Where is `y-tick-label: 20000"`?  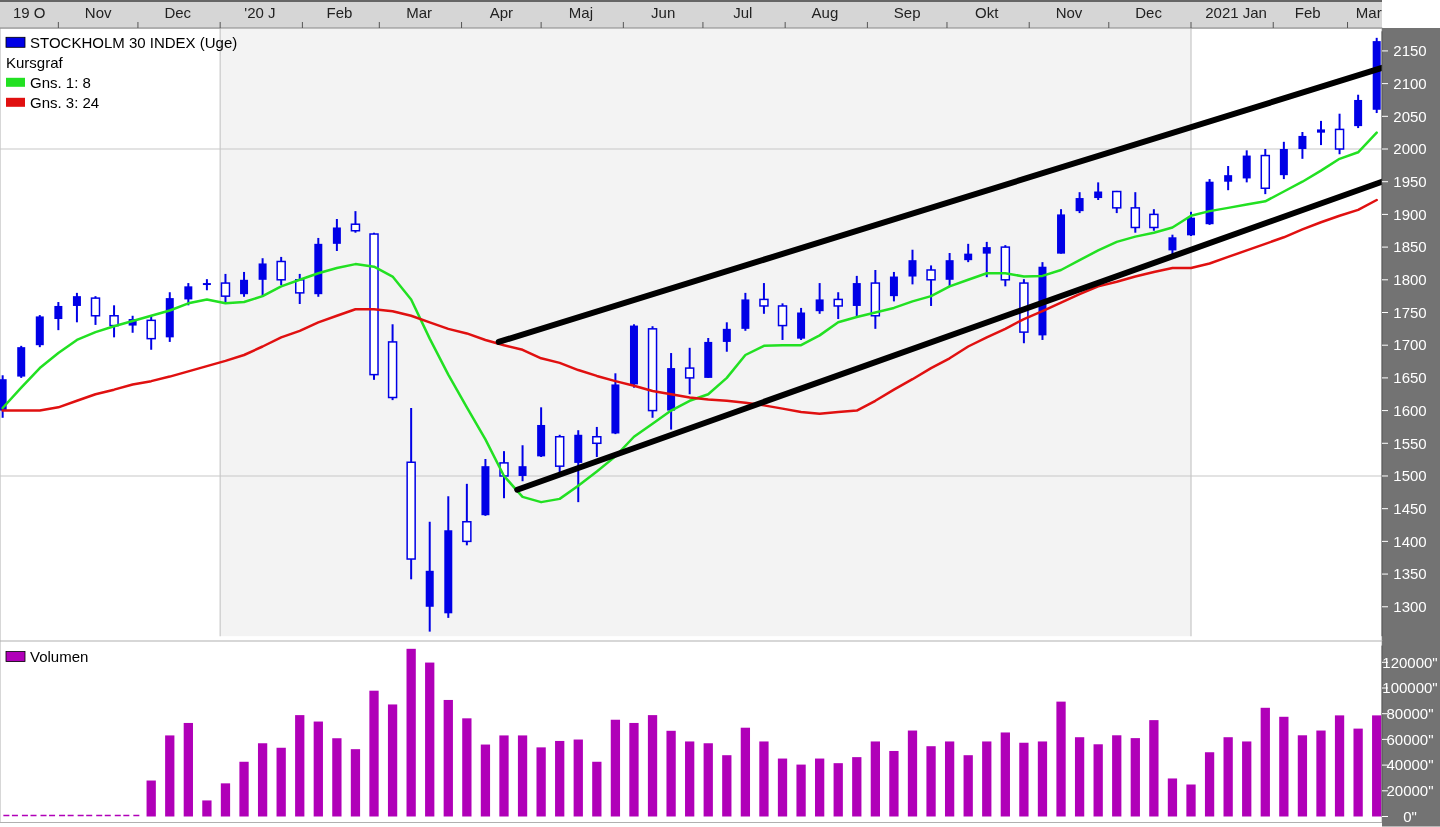
y-tick-label: 20000" is located at coordinates (1410, 791).